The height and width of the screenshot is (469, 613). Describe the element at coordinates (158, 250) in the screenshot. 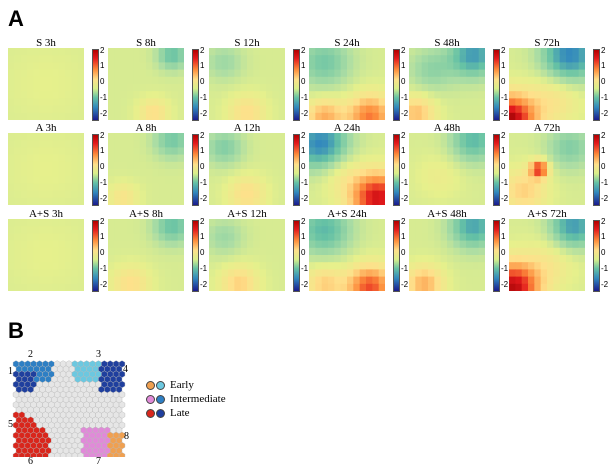

I see `heatmap-cell: A+S 8h 2 1 0 -1 -2` at that location.